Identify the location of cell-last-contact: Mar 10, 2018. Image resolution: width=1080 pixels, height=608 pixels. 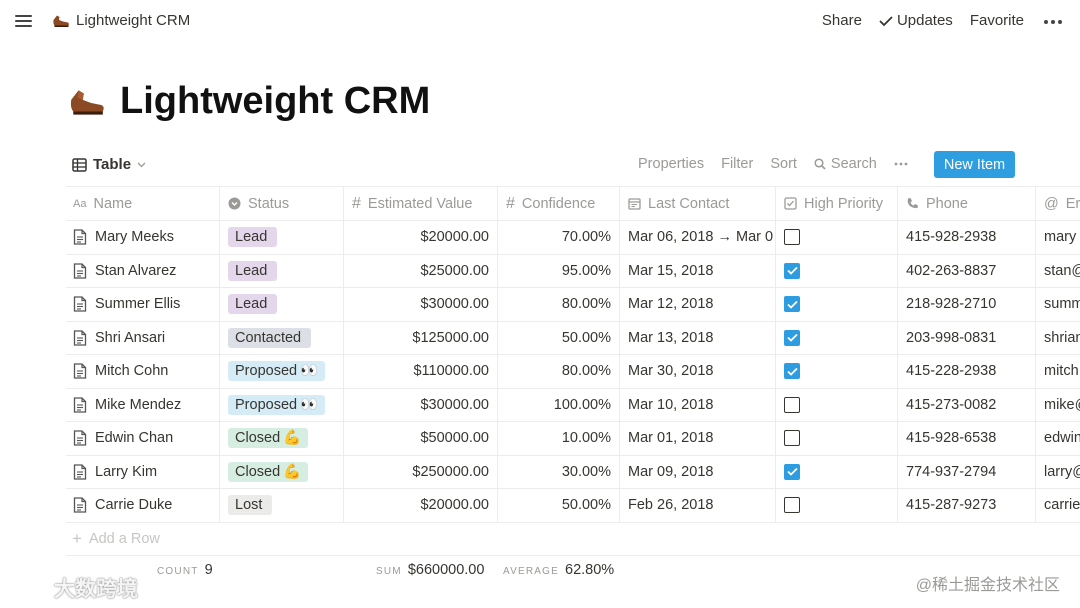
(698, 404).